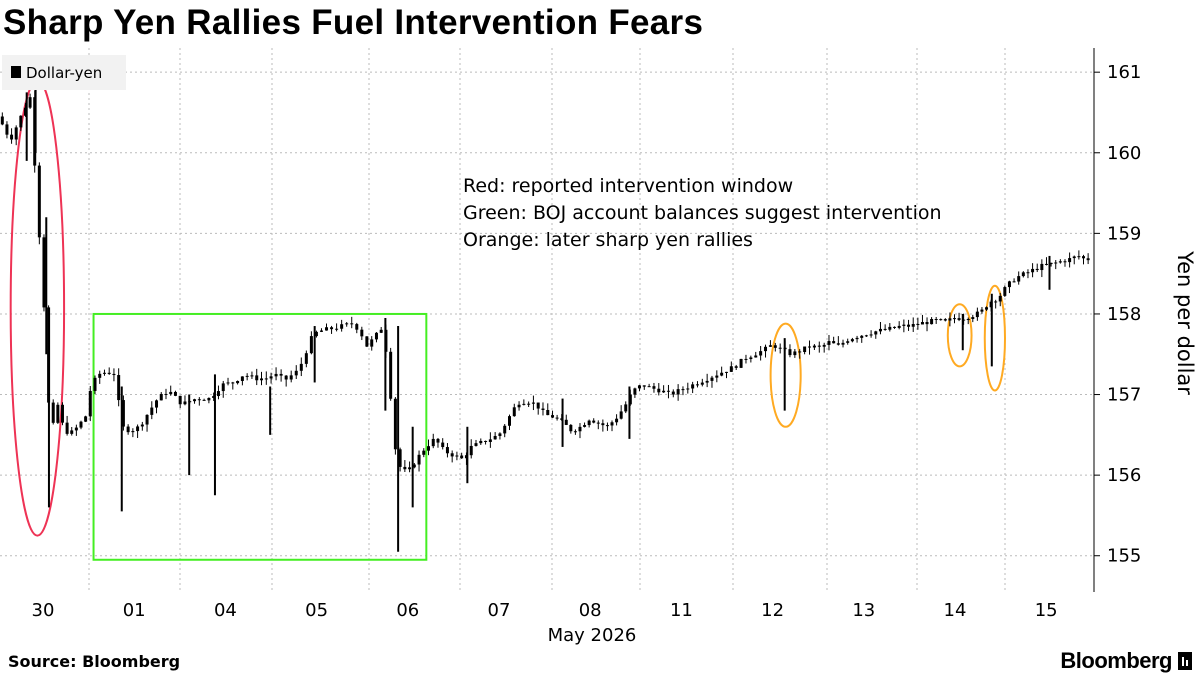 The height and width of the screenshot is (675, 1200). Describe the element at coordinates (1124, 314) in the screenshot. I see `y-tick-label: 158` at that location.